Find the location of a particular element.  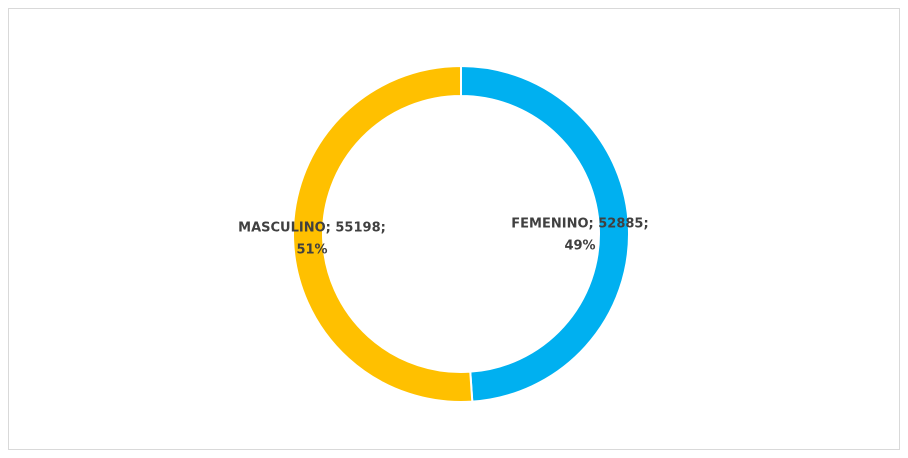

donut-slice is located at coordinates (383, 233).